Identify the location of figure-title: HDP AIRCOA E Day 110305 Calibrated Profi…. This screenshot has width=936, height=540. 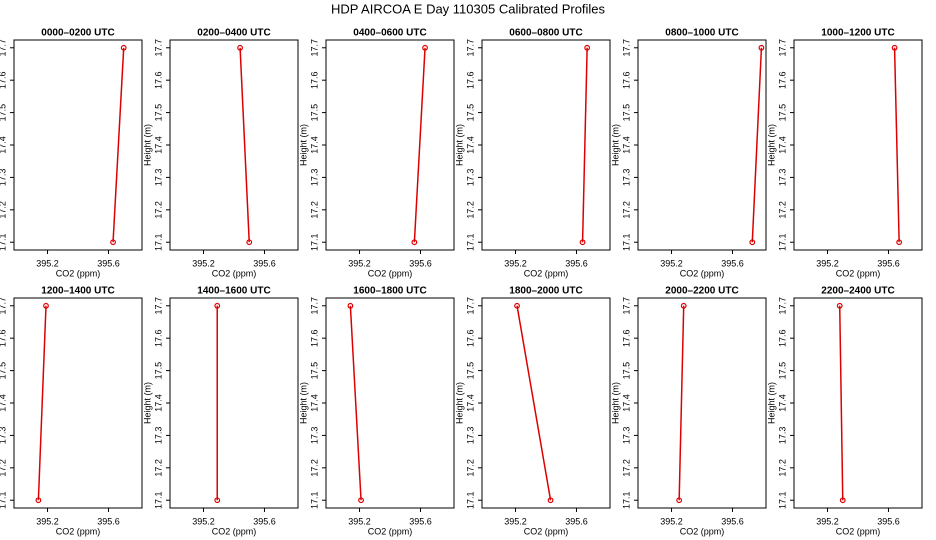
(468, 8).